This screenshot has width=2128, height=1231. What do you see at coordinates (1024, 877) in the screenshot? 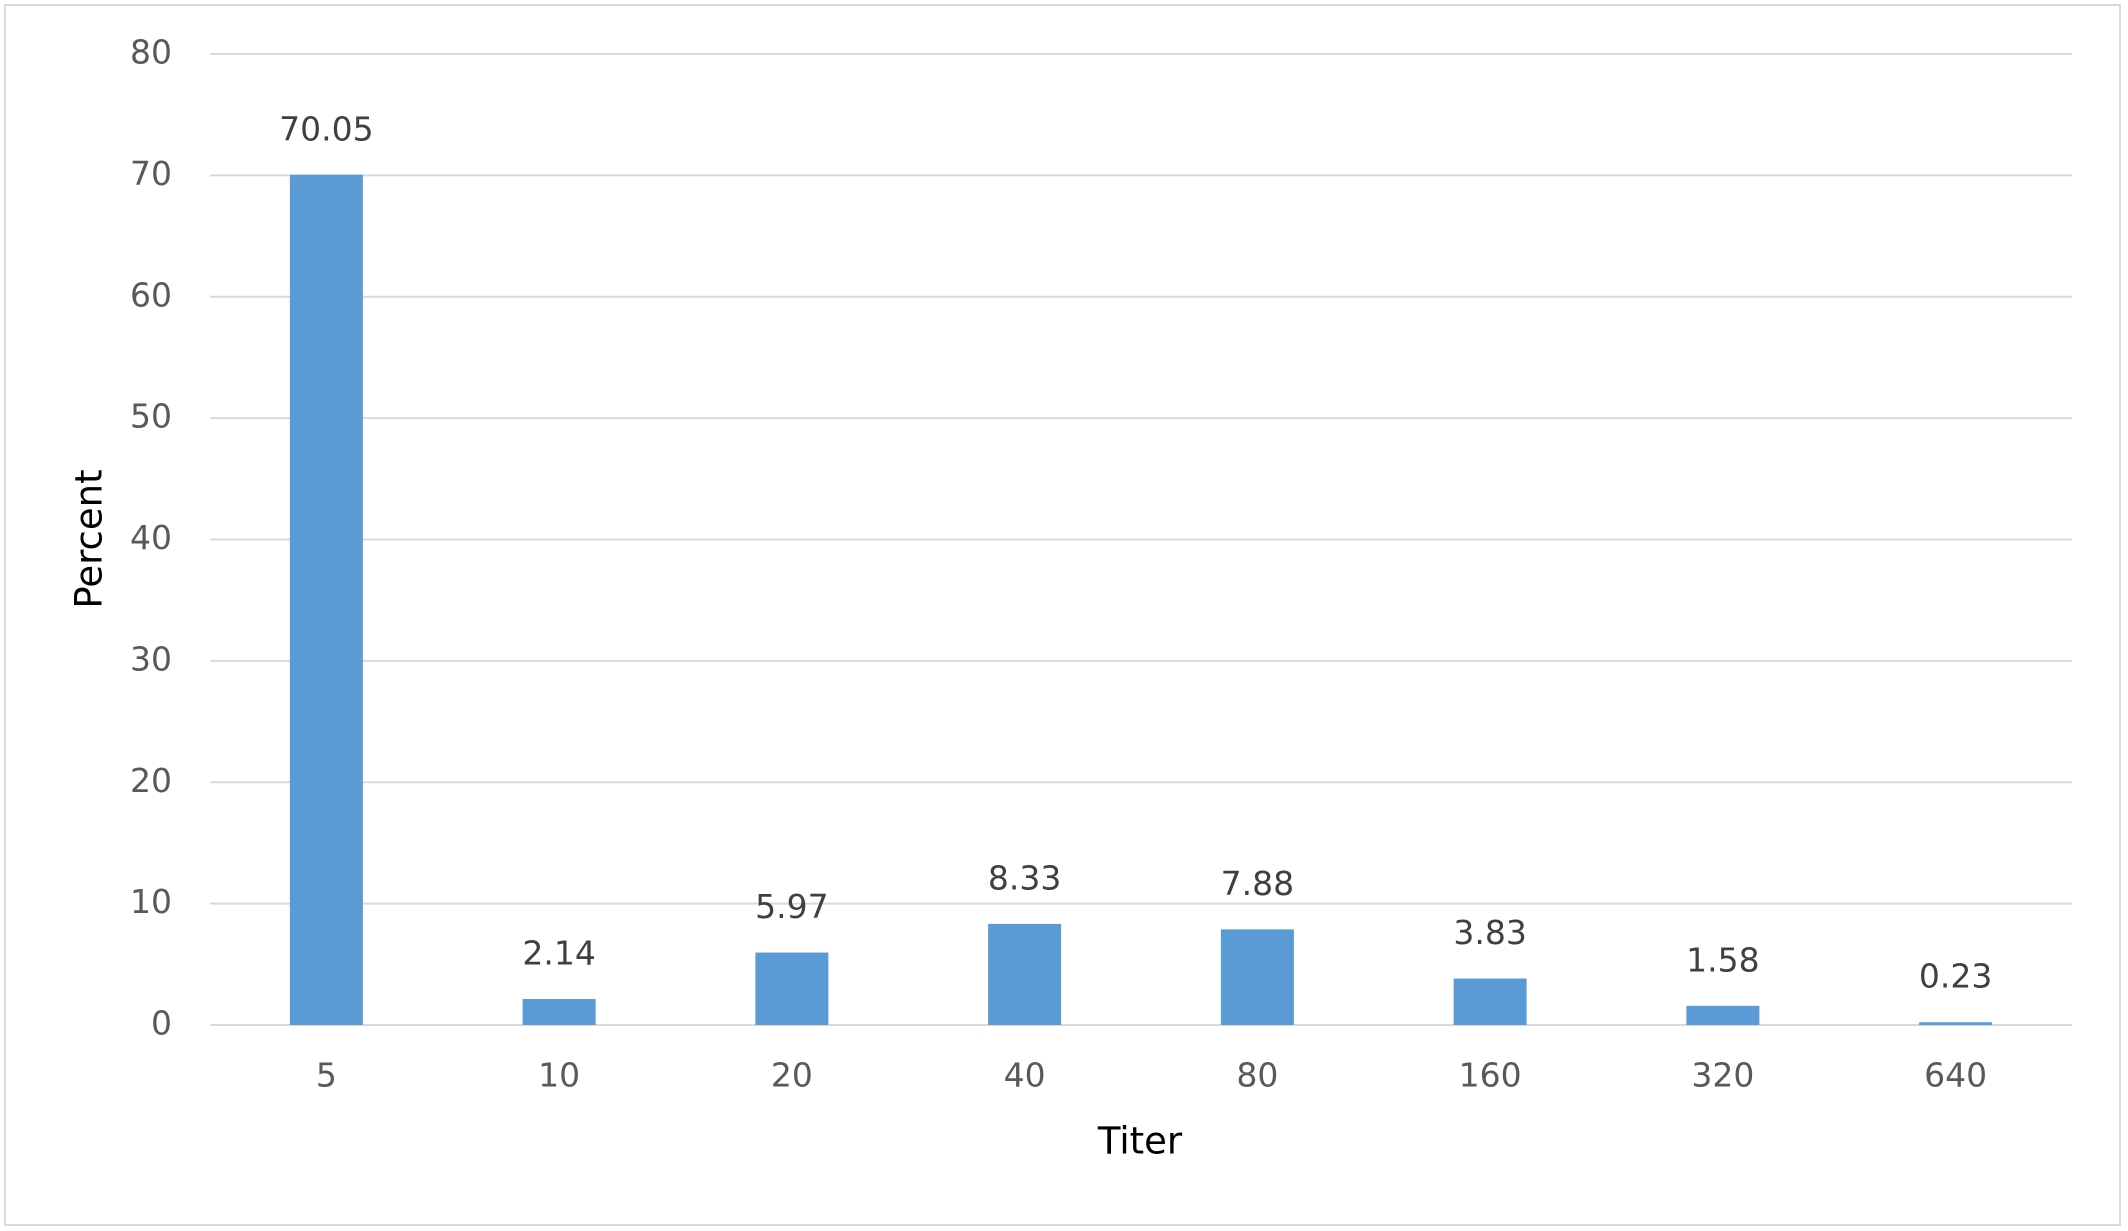
I see `data-label: 8.33` at bounding box center [1024, 877].